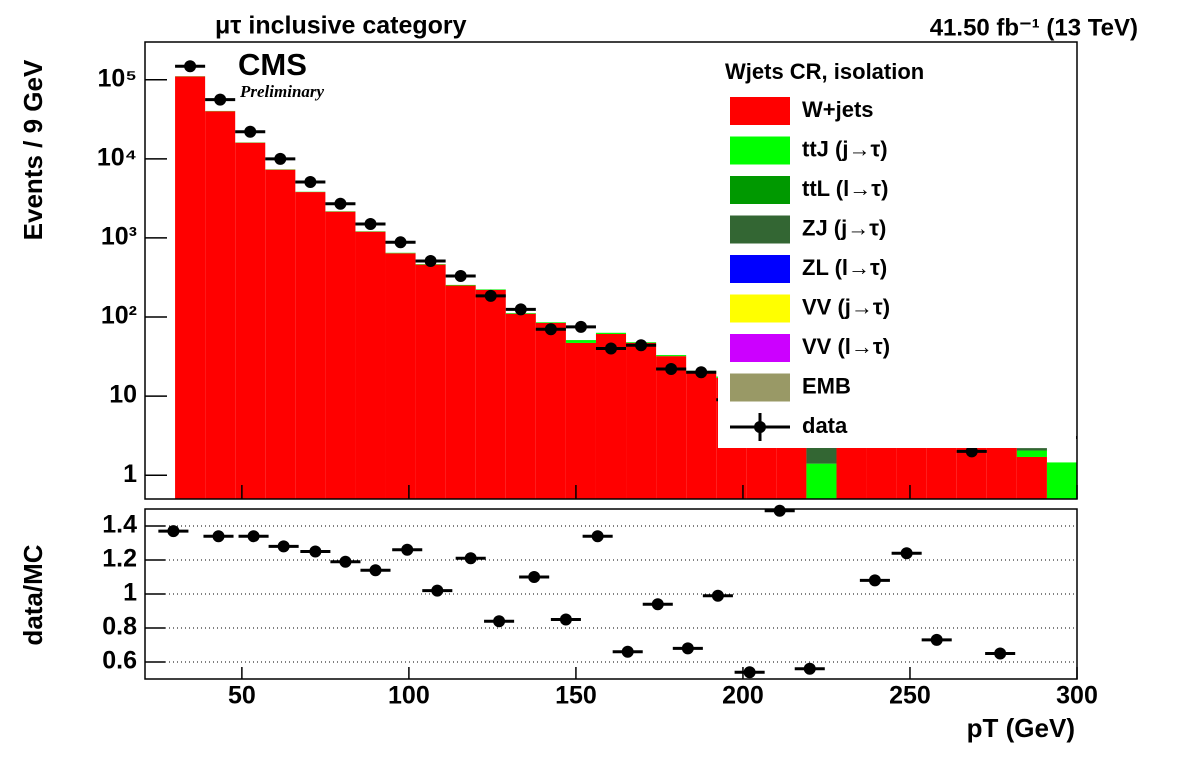  Describe the element at coordinates (119, 559) in the screenshot. I see `y-tick-label: 1.2` at that location.